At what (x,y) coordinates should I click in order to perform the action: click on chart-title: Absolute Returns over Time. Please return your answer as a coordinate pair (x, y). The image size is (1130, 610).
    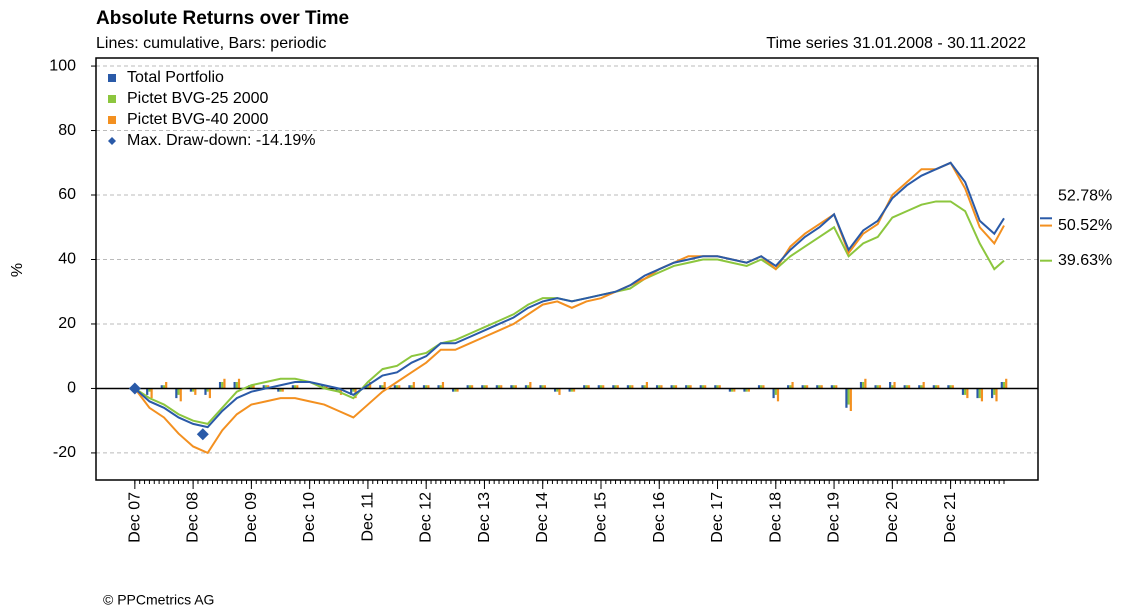
    Looking at the image, I should click on (222, 18).